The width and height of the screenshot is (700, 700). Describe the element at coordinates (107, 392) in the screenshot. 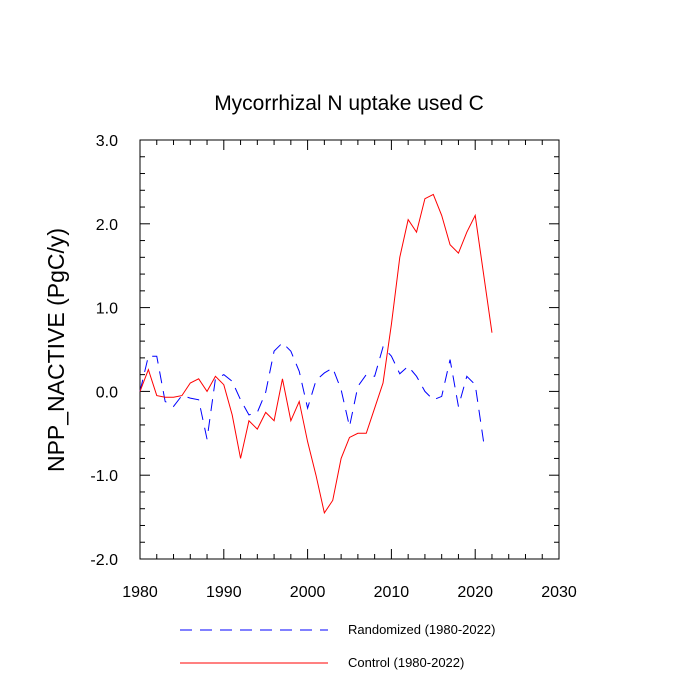

I see `y-tick-label: 0.0` at that location.